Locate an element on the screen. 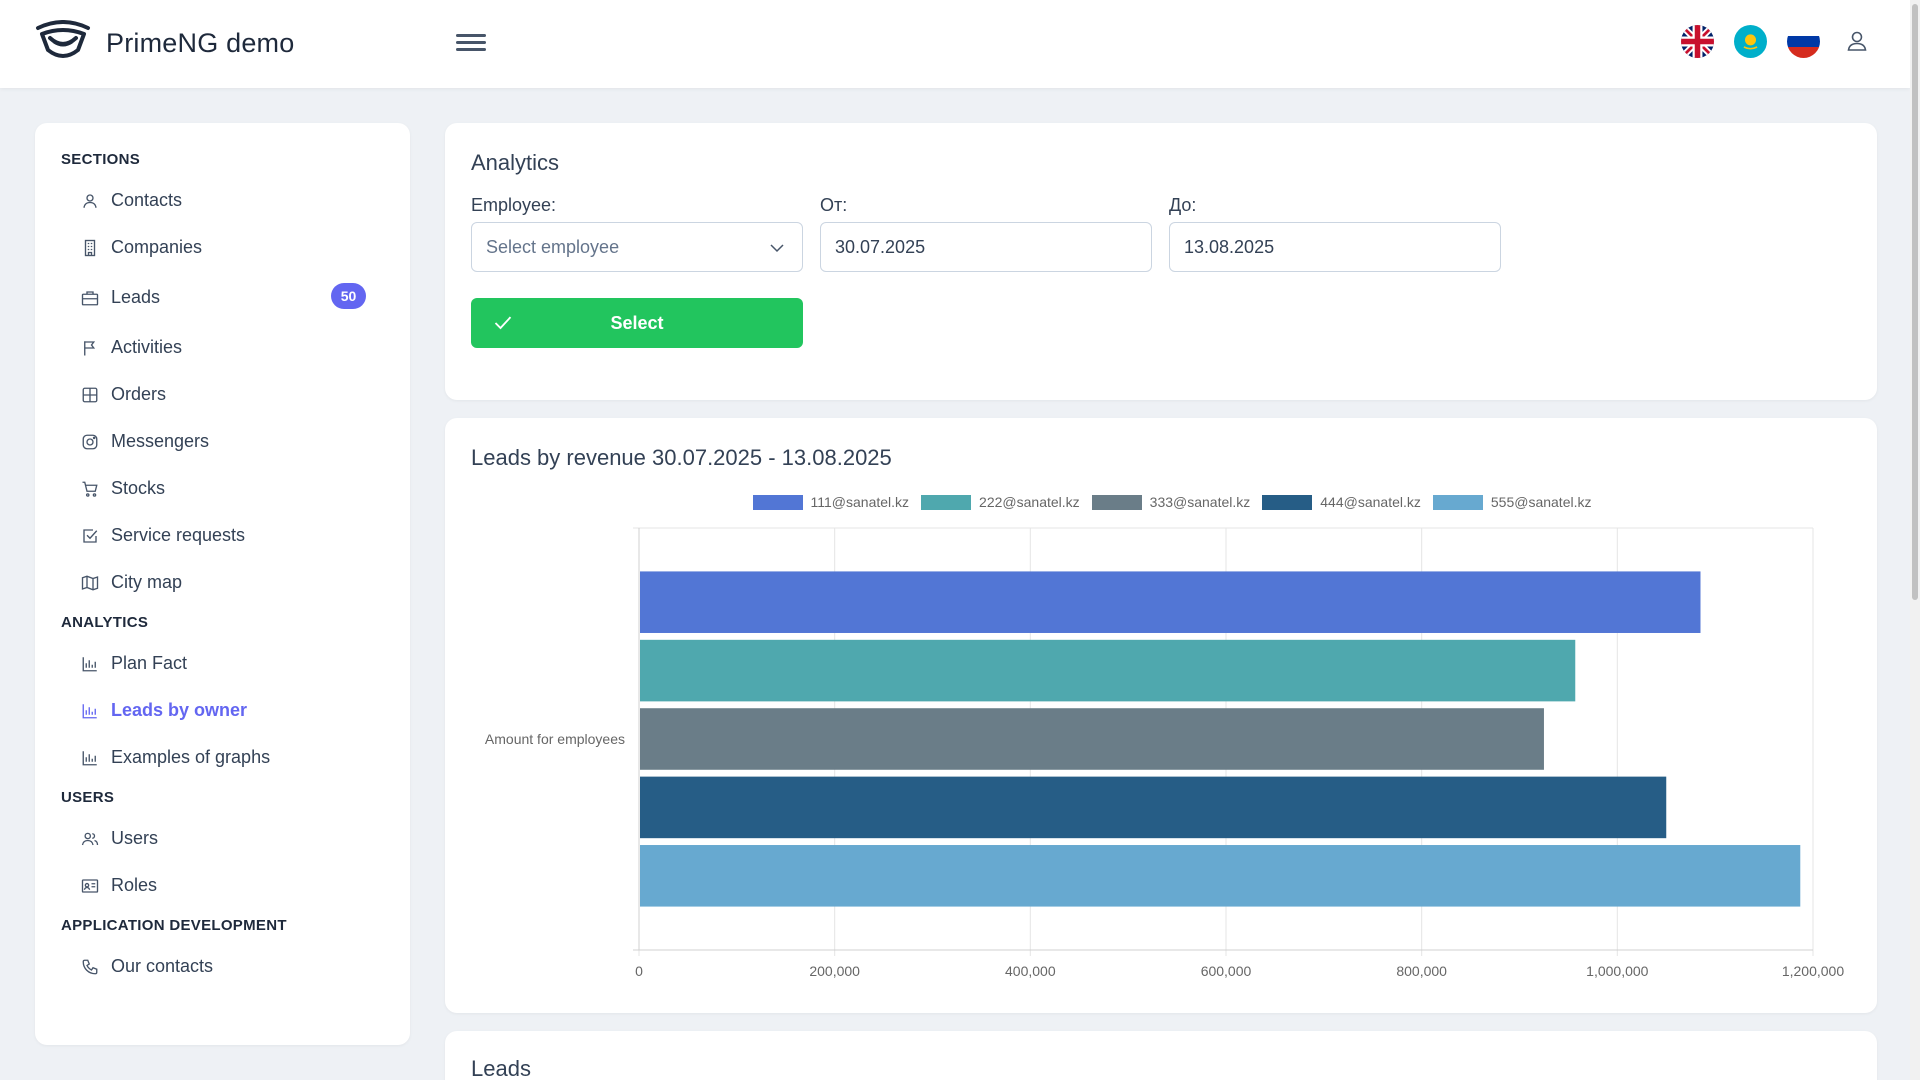 The height and width of the screenshot is (1080, 1920). sidebar-item-label: City map is located at coordinates (147, 582).